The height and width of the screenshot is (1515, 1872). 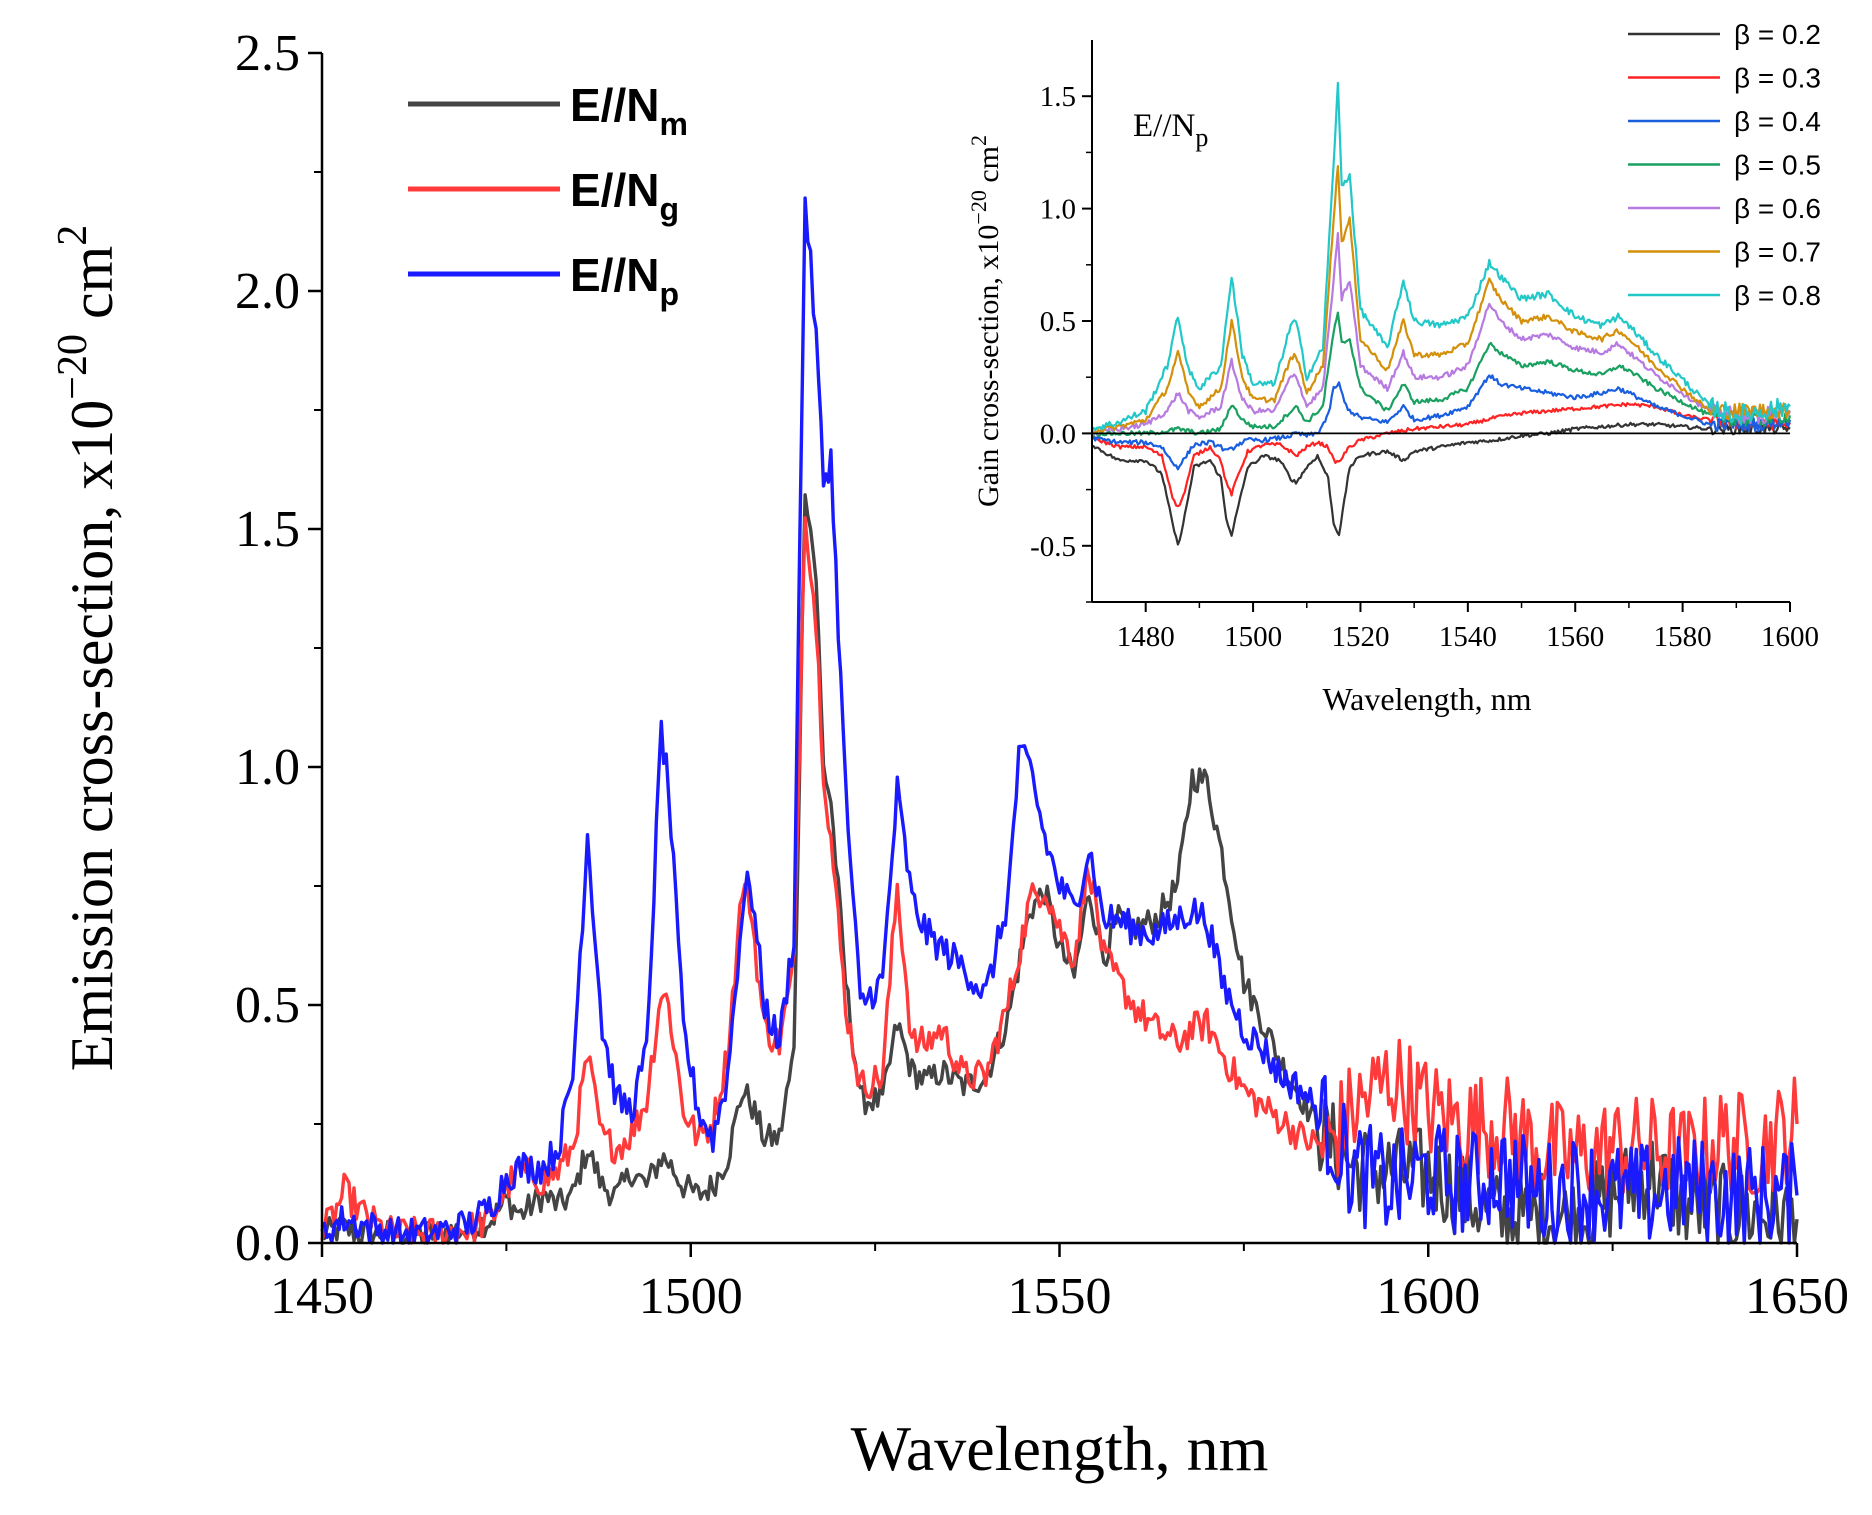 I want to click on y-axis-title-prefix: Emission cross-section, x10, so click(x=92, y=736).